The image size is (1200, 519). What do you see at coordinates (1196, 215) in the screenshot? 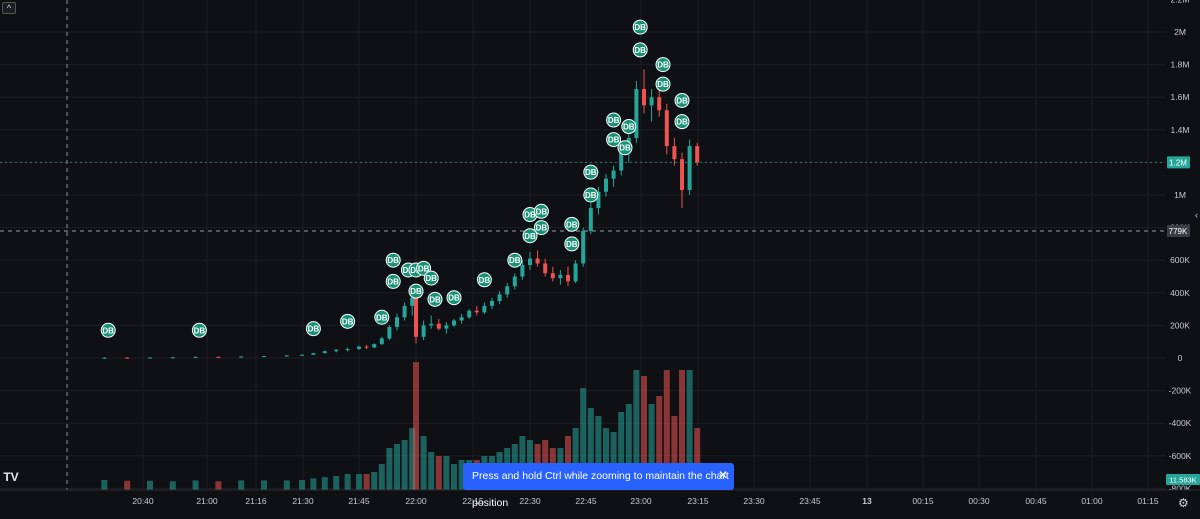
I see `side-panel-handle-icon: ‹` at bounding box center [1196, 215].